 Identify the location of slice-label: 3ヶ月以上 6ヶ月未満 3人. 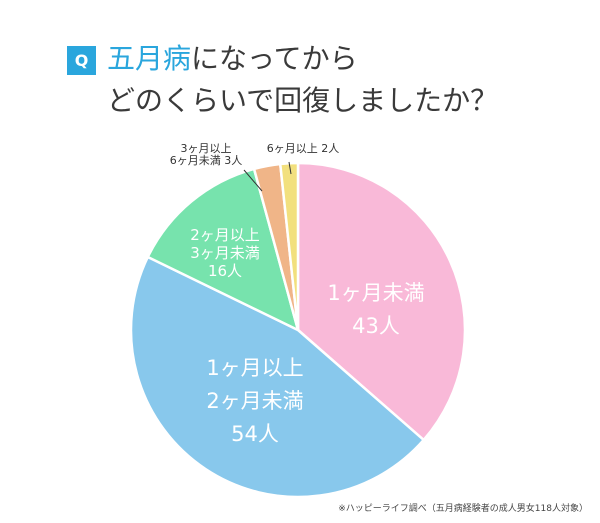
(206, 154).